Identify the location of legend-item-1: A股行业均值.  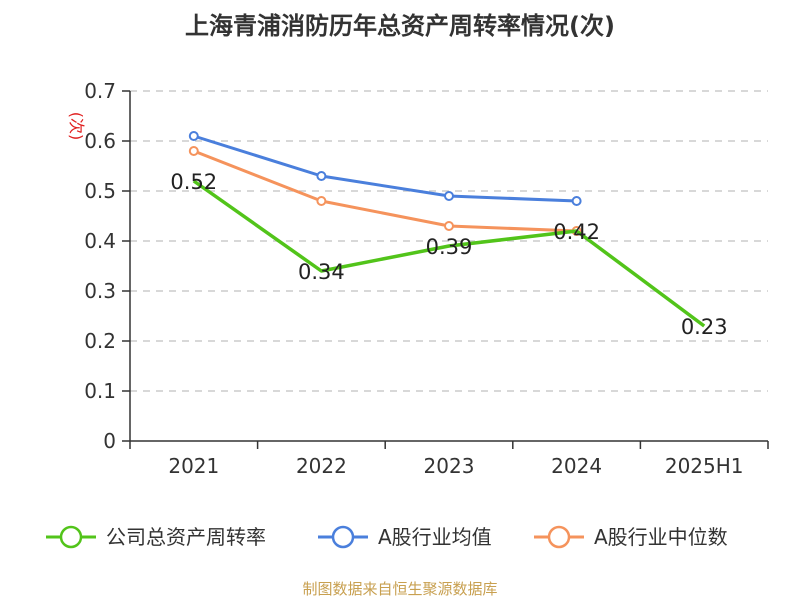
(405, 537).